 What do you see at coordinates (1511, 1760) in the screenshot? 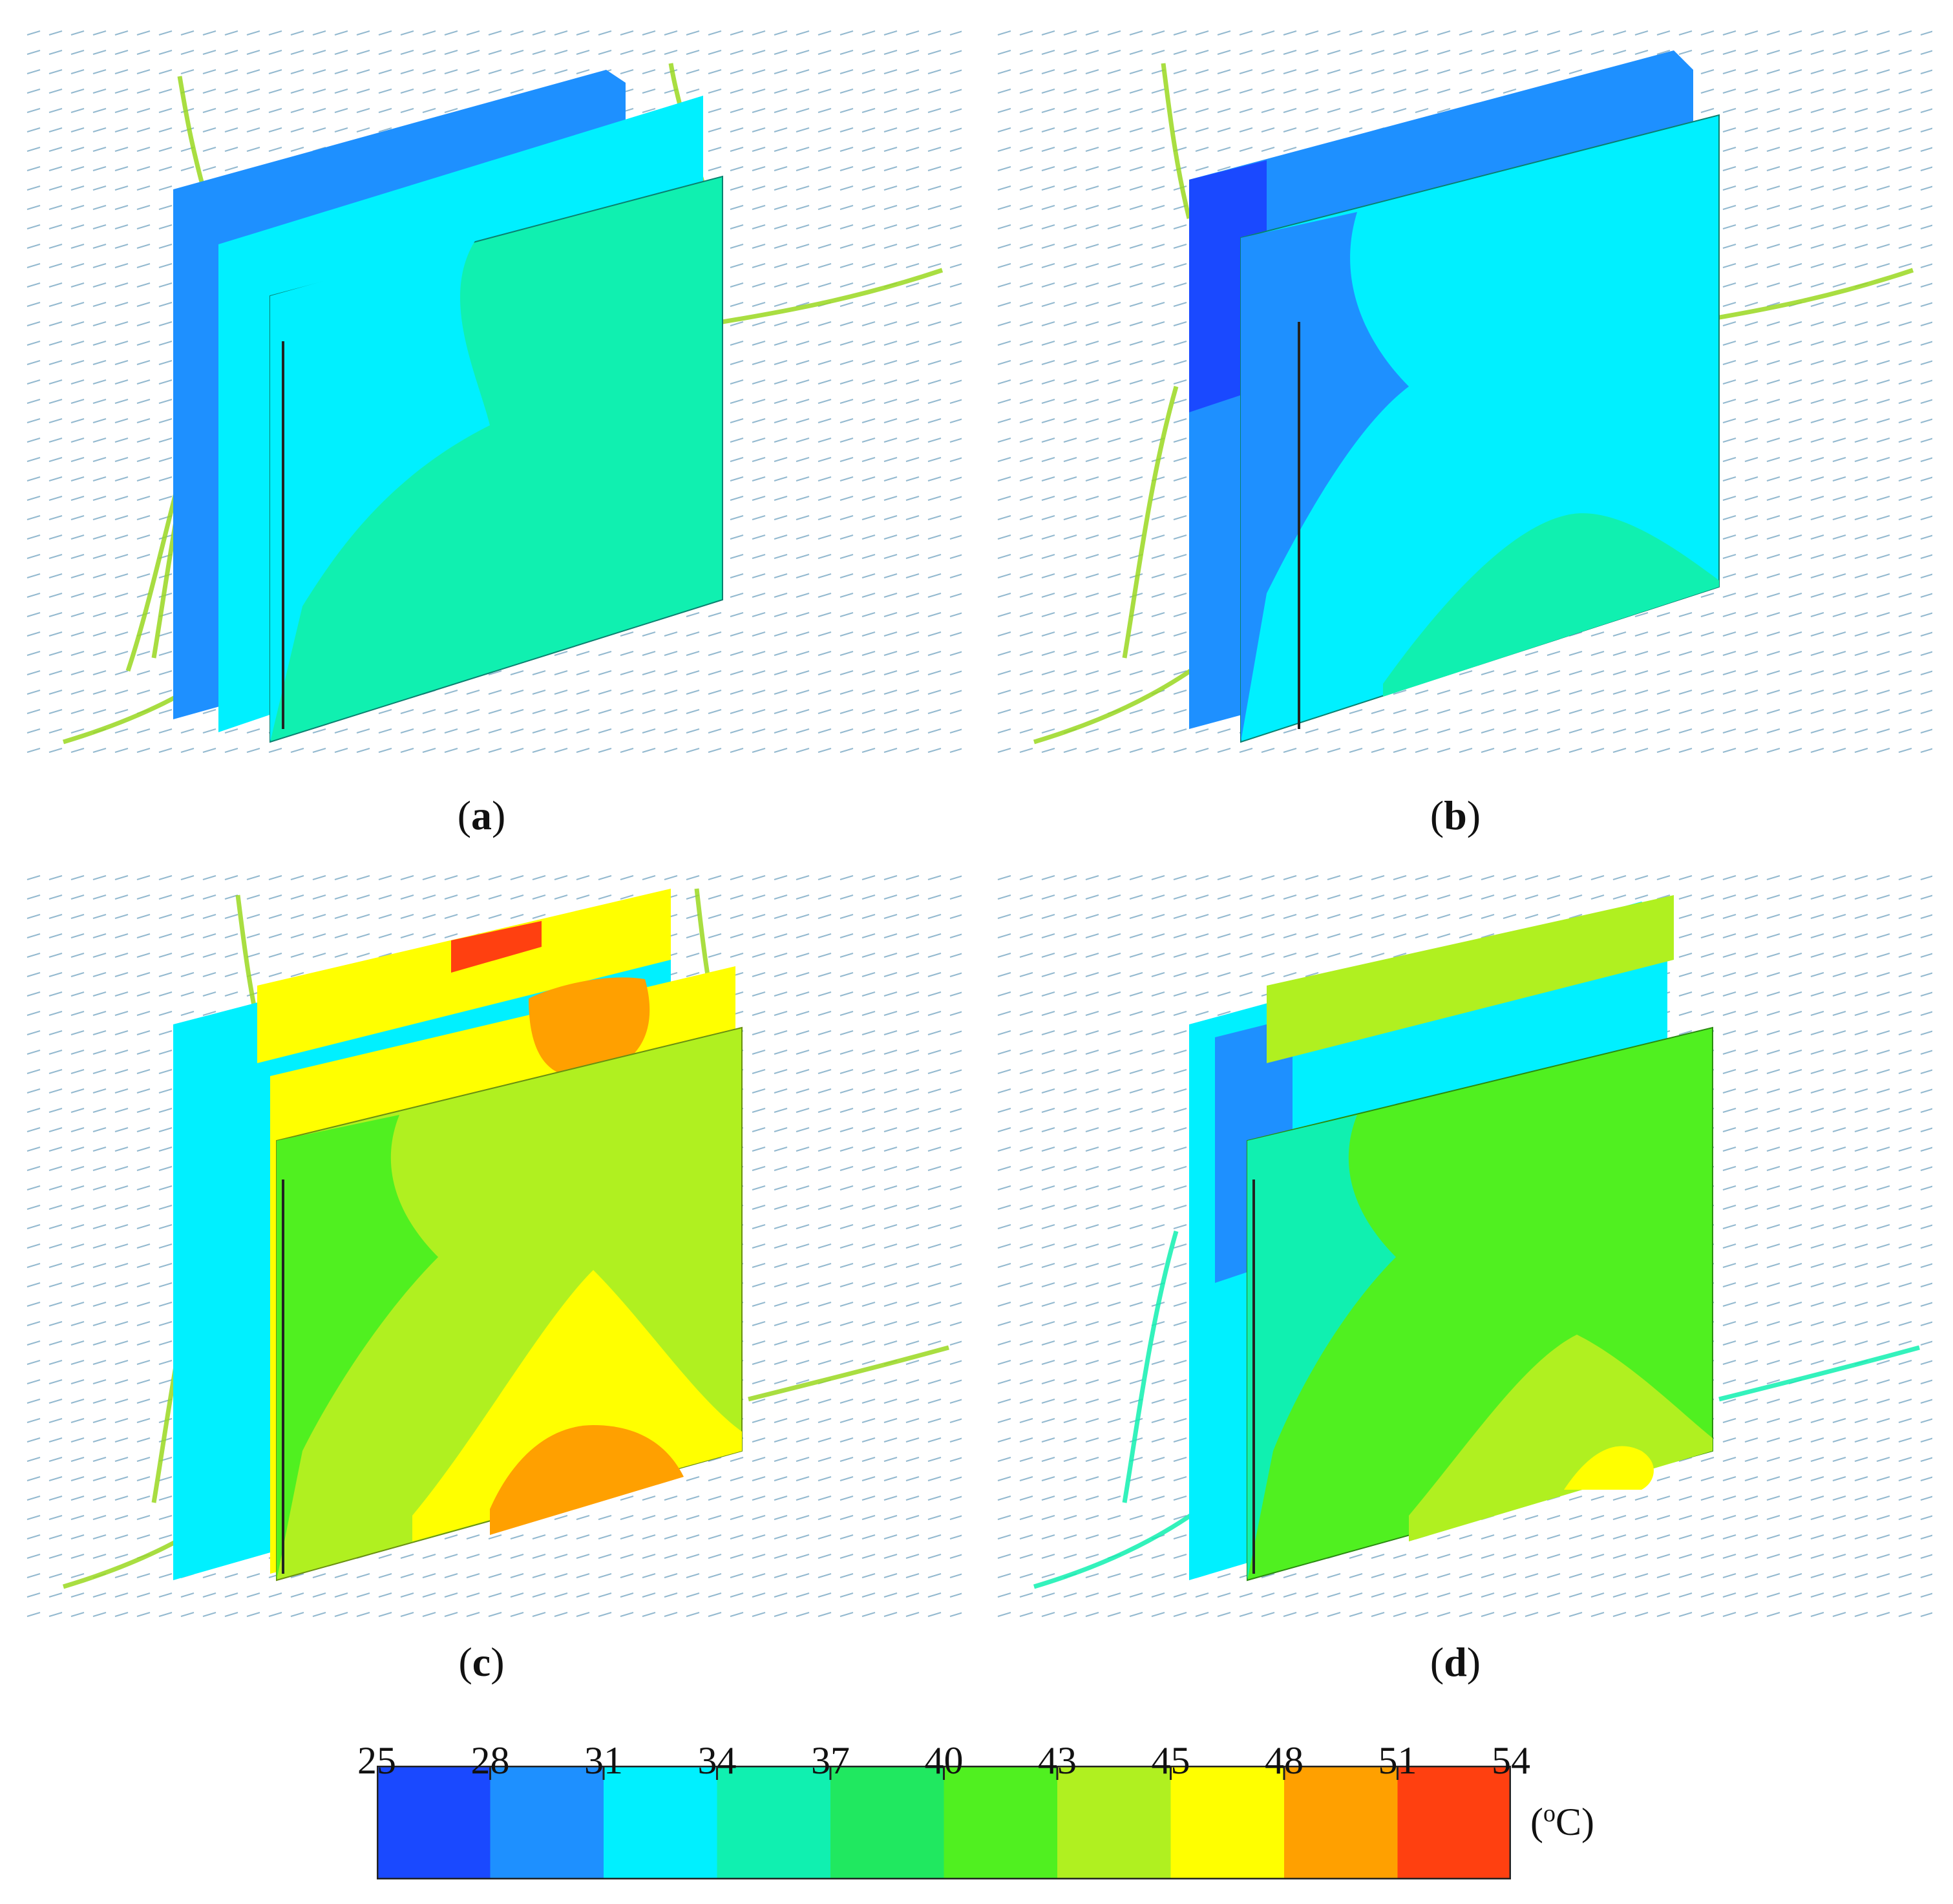
I see `colorbar-tick-label: 54` at bounding box center [1511, 1760].